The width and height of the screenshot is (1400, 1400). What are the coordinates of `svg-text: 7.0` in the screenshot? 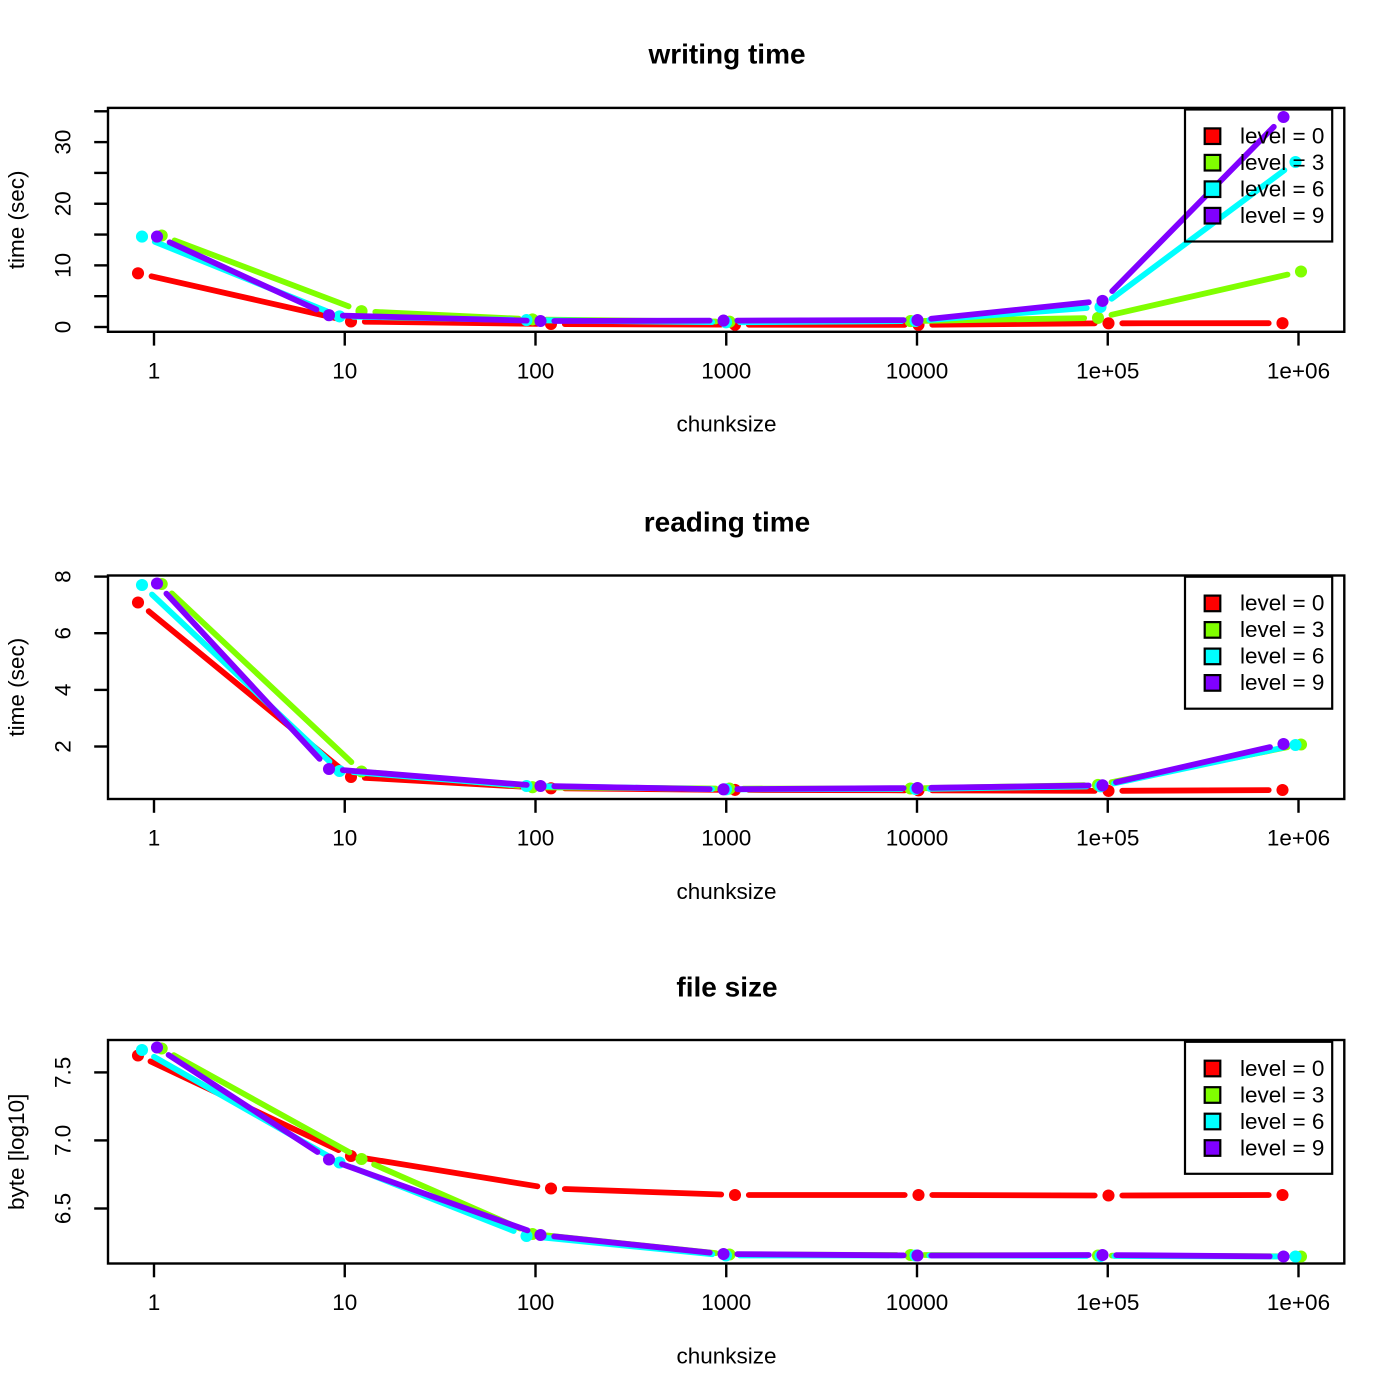 It's located at (62, 1140).